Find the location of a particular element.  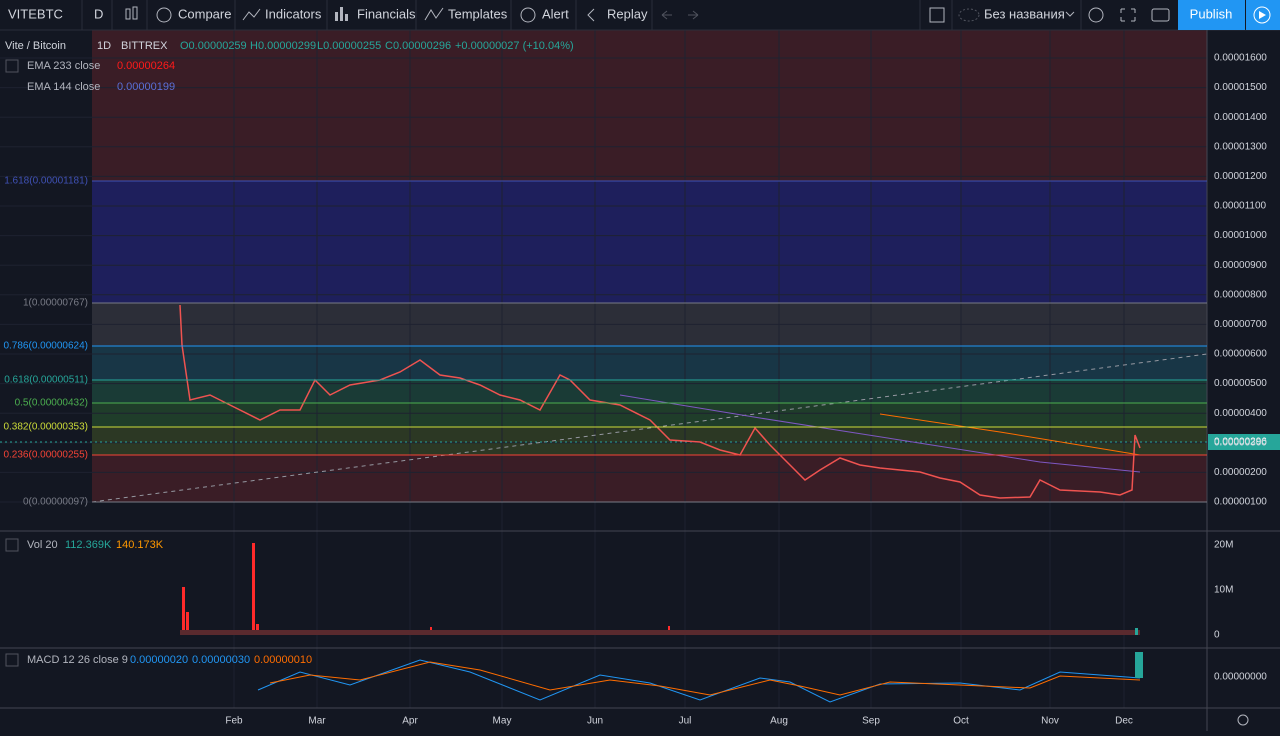

volume-base is located at coordinates (660, 632).